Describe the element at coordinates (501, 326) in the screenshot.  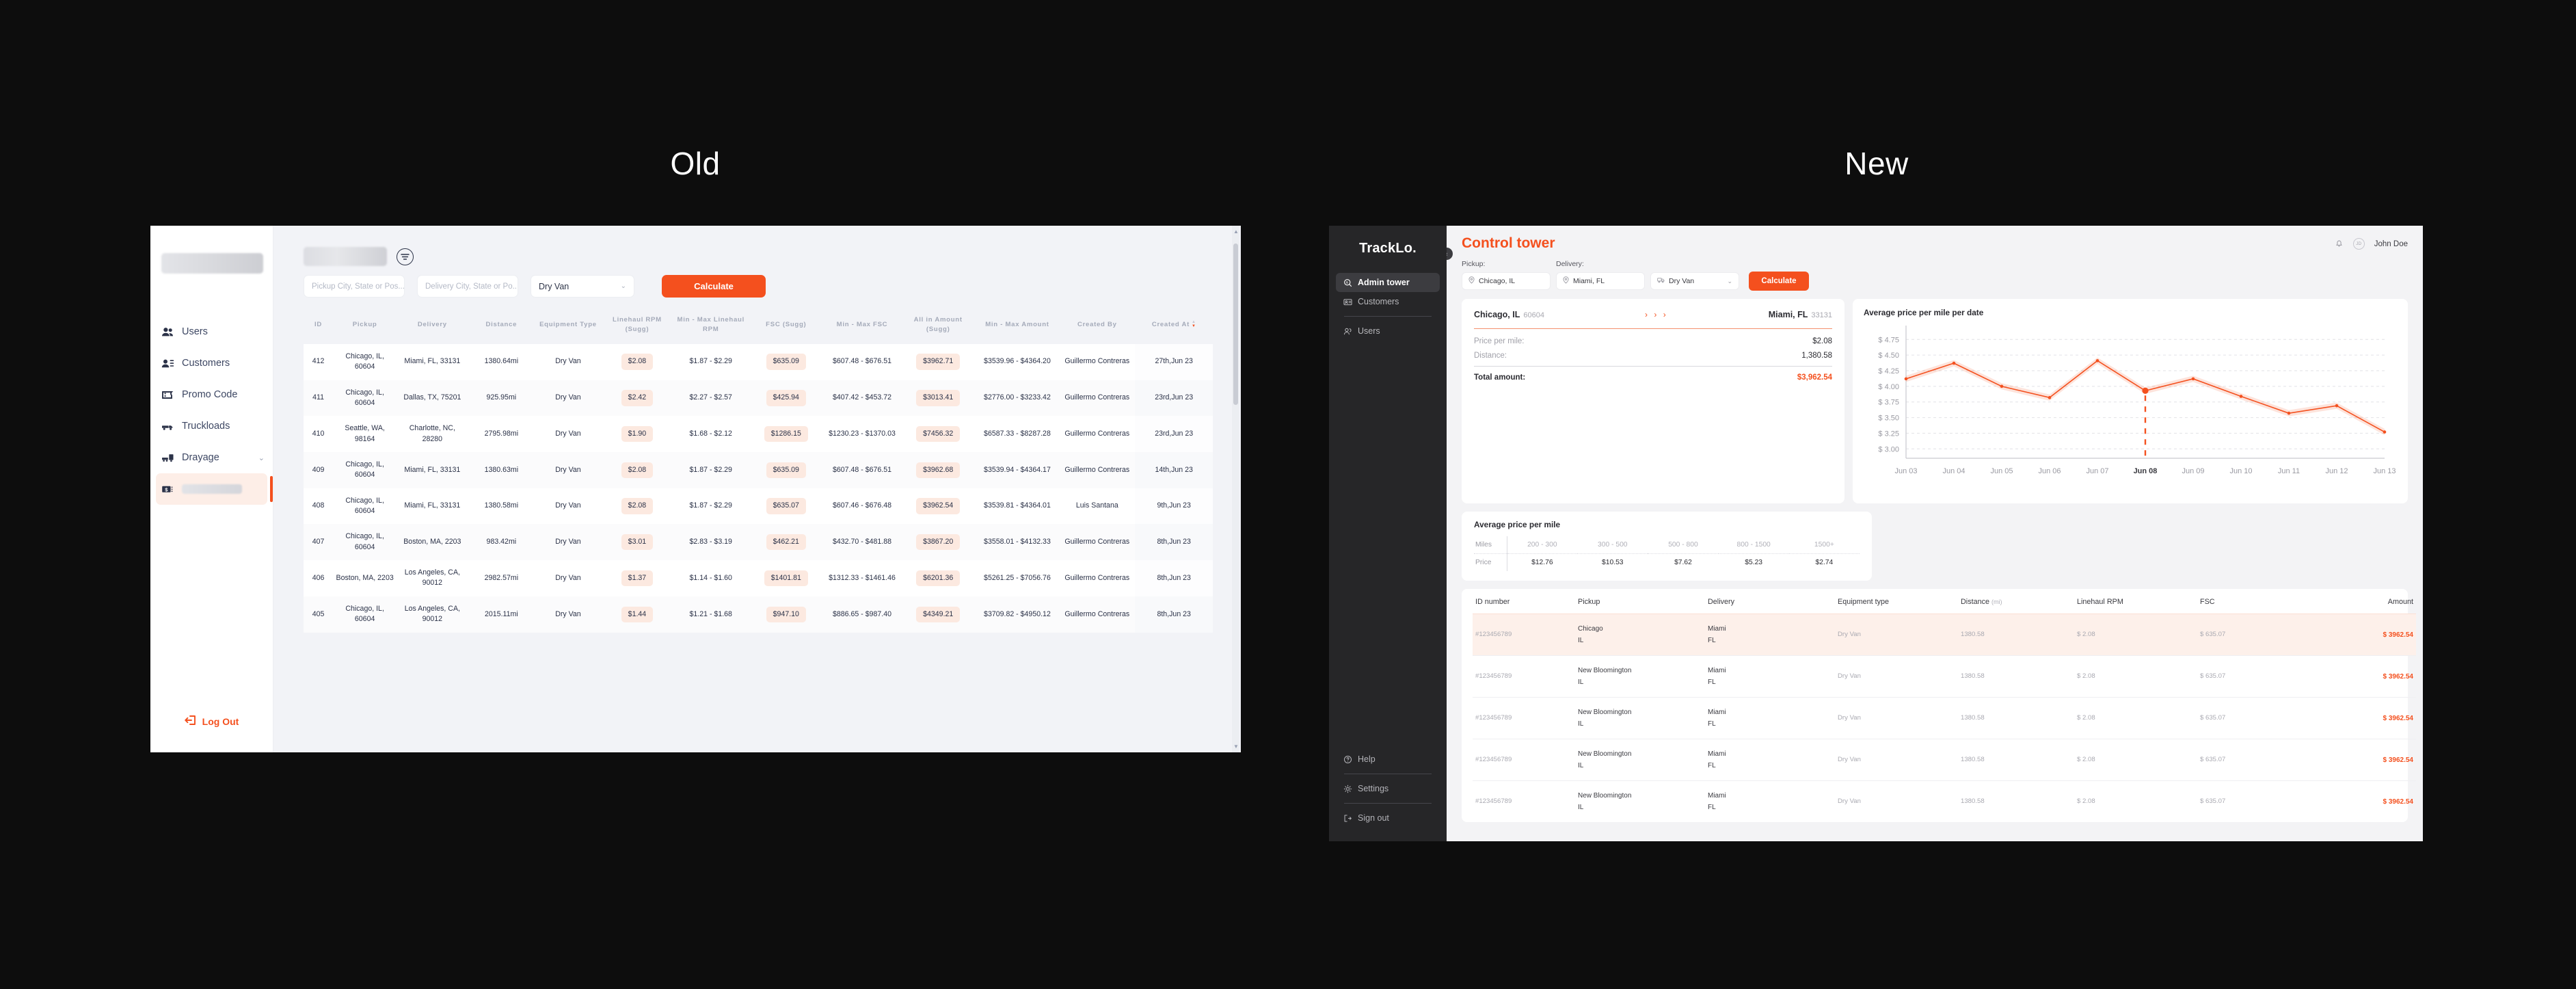
I see `col-distance: Distance` at that location.